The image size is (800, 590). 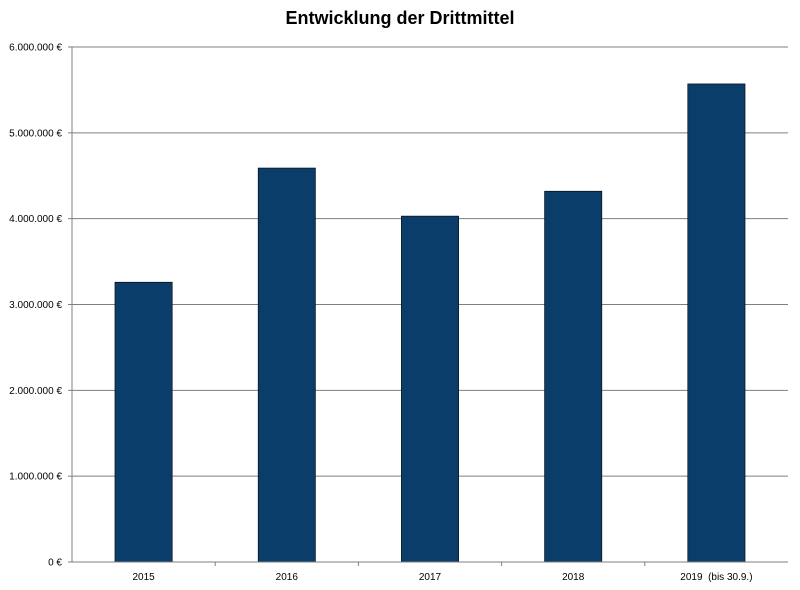 I want to click on y-tick-label: 5.000.000 €, so click(x=35, y=133).